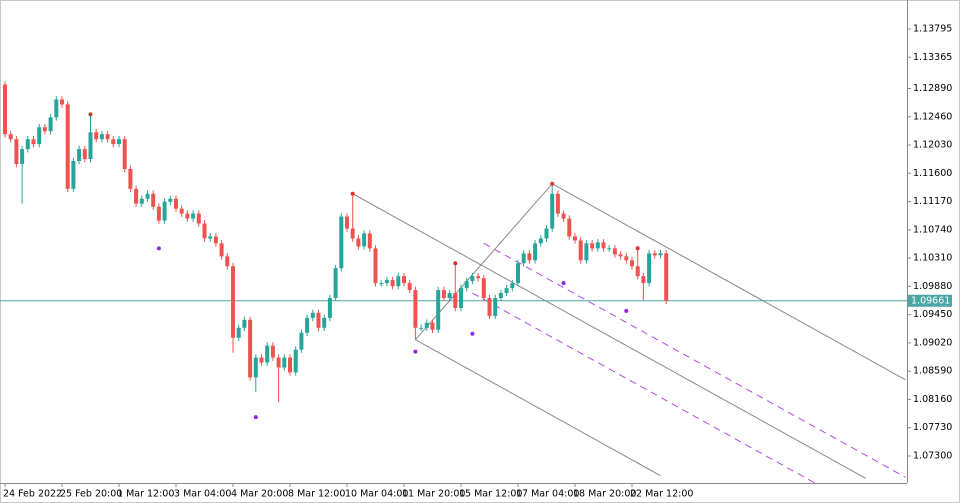 Image resolution: width=960 pixels, height=503 pixels. I want to click on y-tick-label: 1.10310, so click(932, 258).